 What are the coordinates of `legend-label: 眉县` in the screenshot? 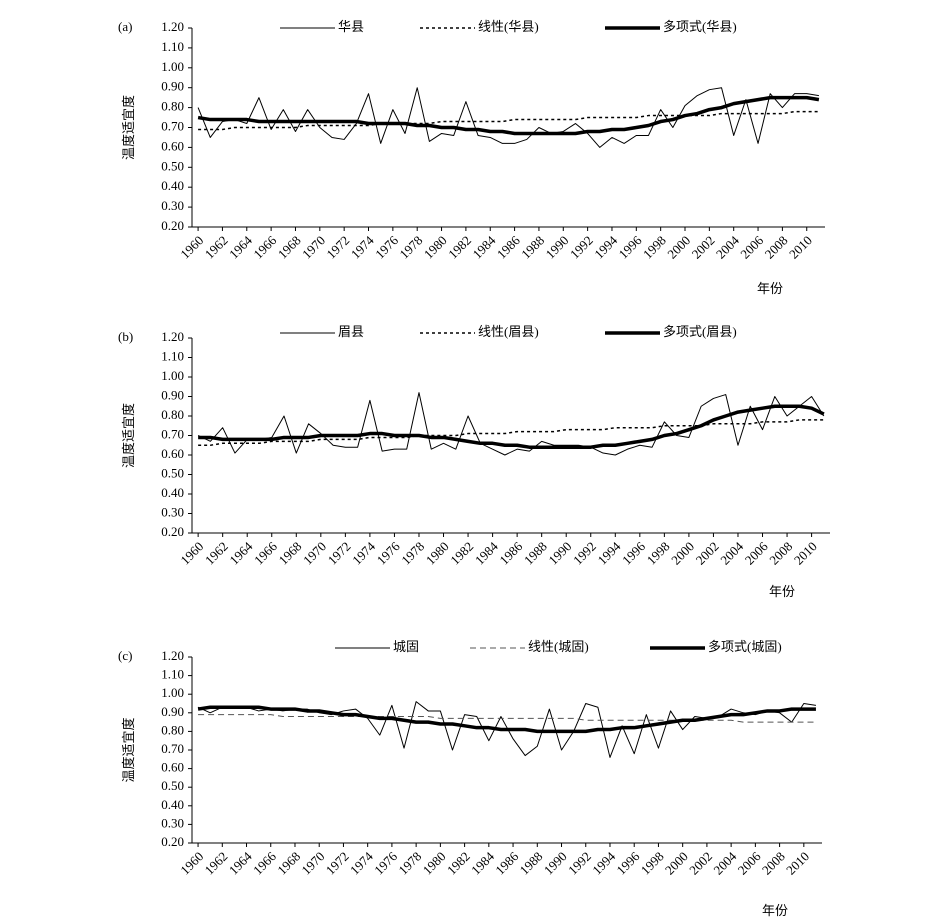 It's located at (351, 331).